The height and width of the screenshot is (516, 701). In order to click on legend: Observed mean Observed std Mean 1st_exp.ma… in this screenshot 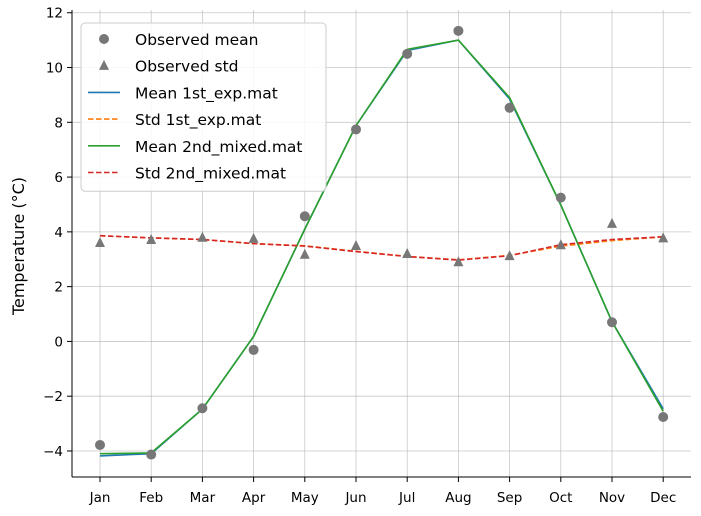, I will do `click(203, 107)`.